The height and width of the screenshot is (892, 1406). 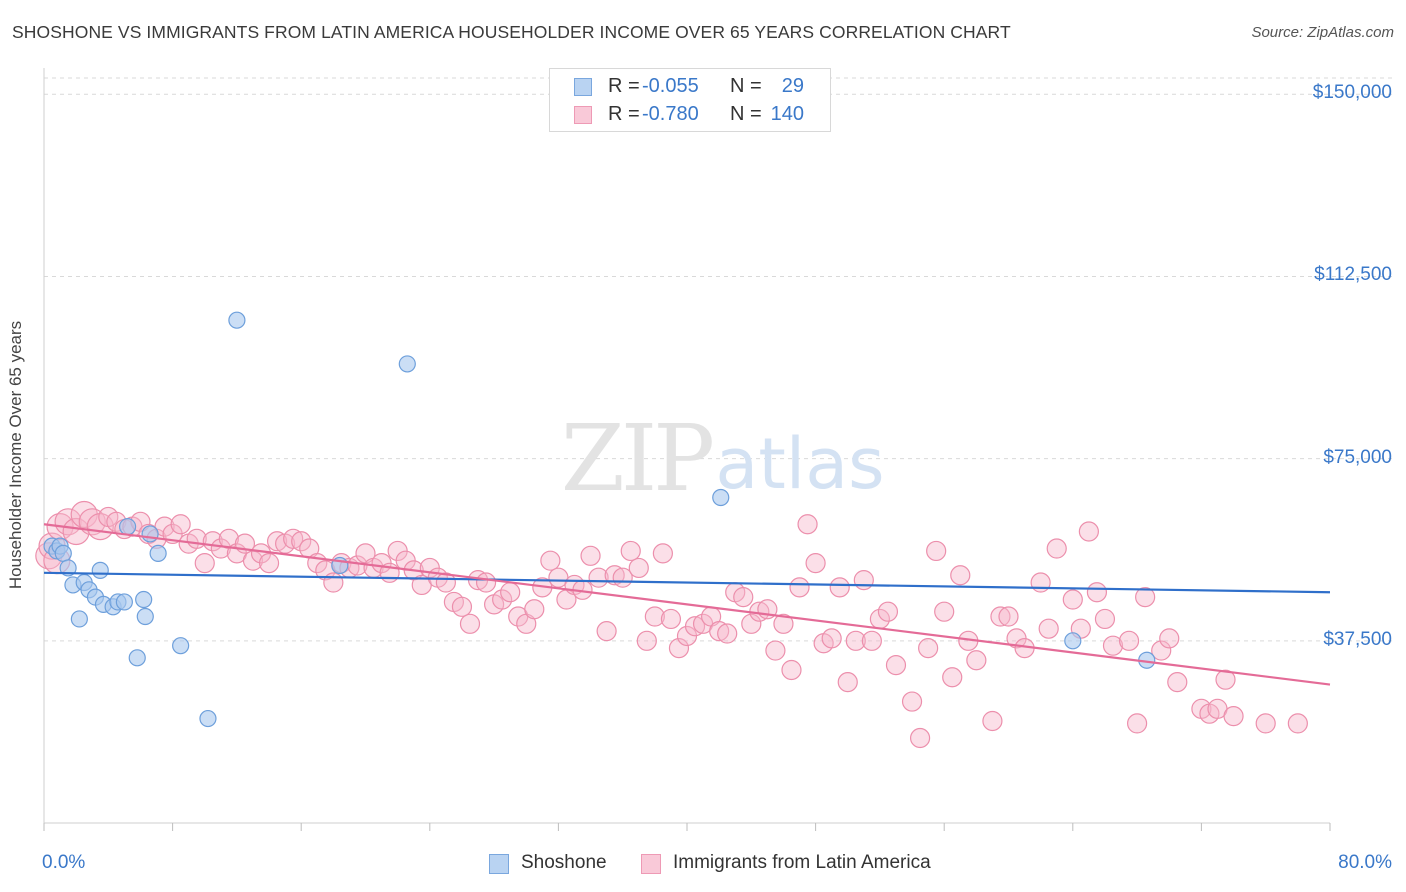 I want to click on y-axis-label: Householder Income Over 65 years, so click(x=15, y=455).